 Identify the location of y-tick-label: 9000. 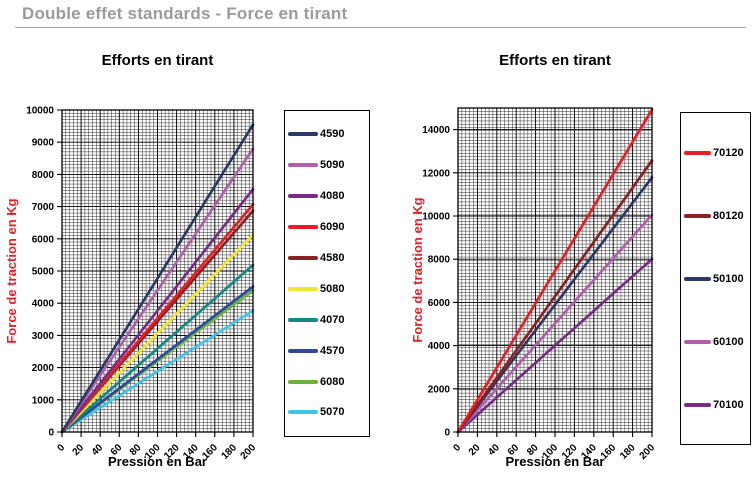
(43, 143).